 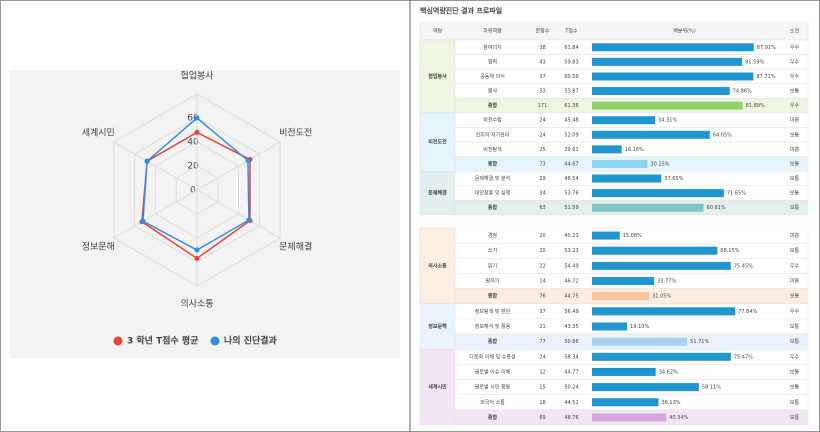 What do you see at coordinates (571, 297) in the screenshot?
I see `t-score: 44.75` at bounding box center [571, 297].